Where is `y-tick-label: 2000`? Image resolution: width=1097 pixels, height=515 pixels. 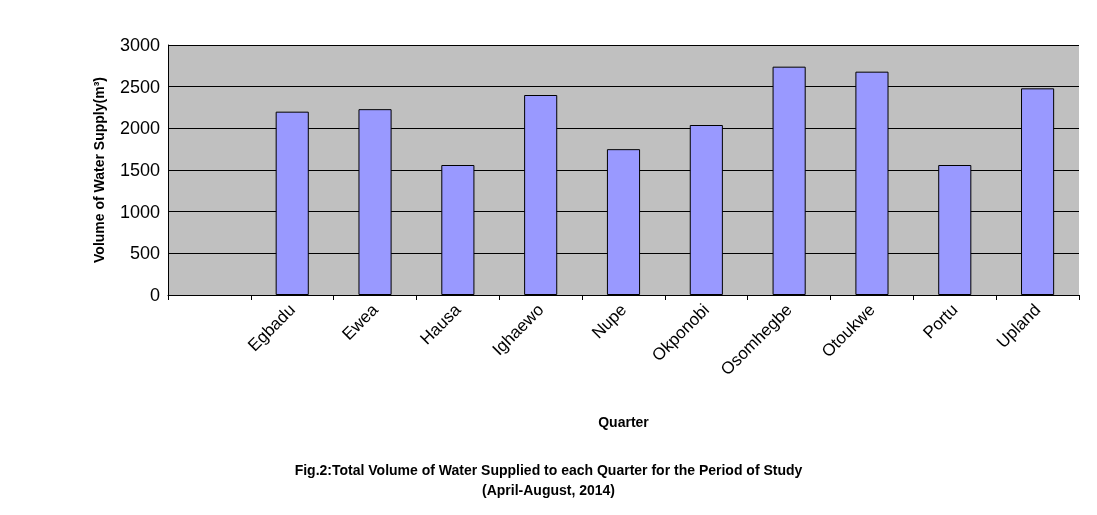
y-tick-label: 2000 is located at coordinates (139, 128).